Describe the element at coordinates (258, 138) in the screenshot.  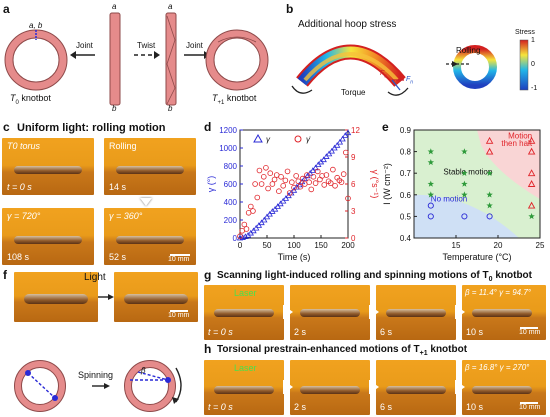
I see `d-legend-marker-gamma` at that location.